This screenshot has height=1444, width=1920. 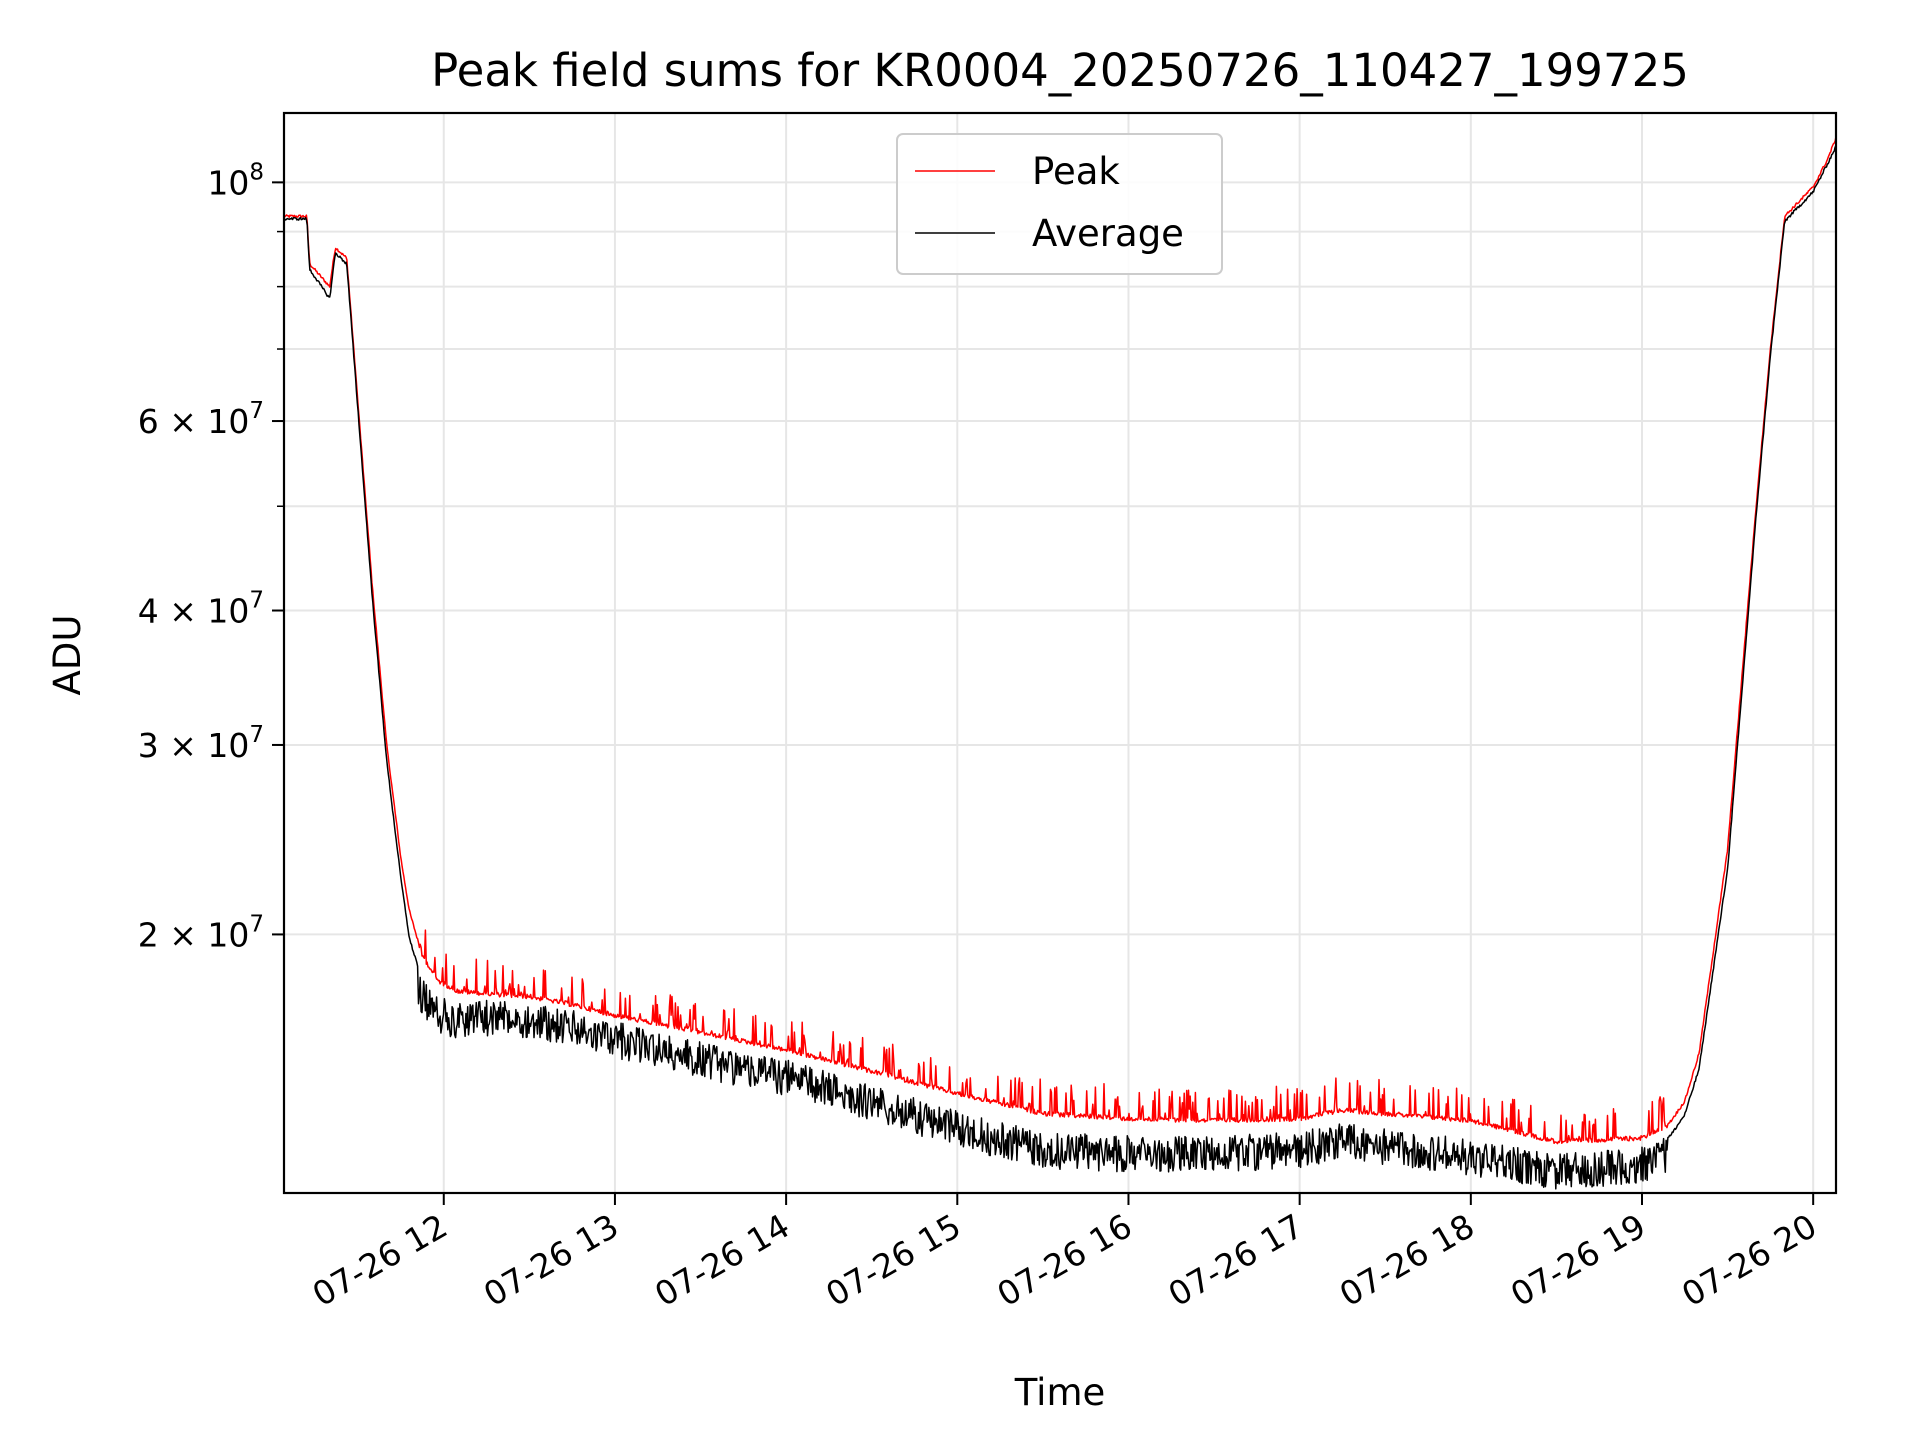 I want to click on legend: Peak Average, so click(x=1059, y=204).